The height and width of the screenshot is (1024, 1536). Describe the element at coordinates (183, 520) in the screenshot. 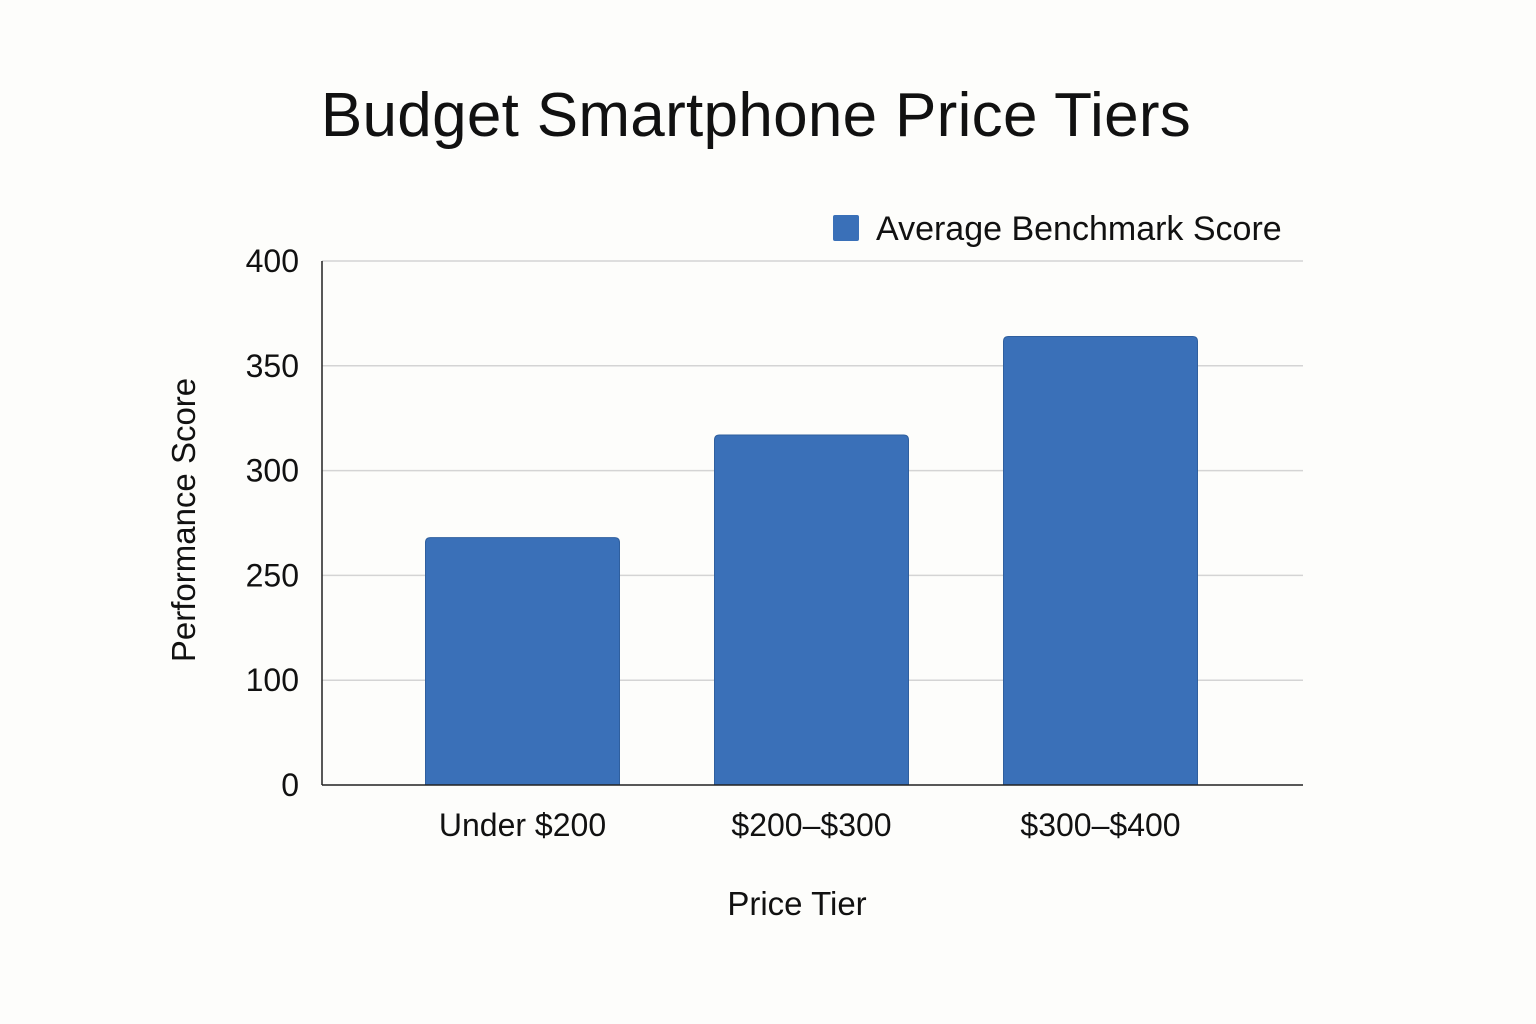

I see `y-axis-title: Performance Score` at that location.